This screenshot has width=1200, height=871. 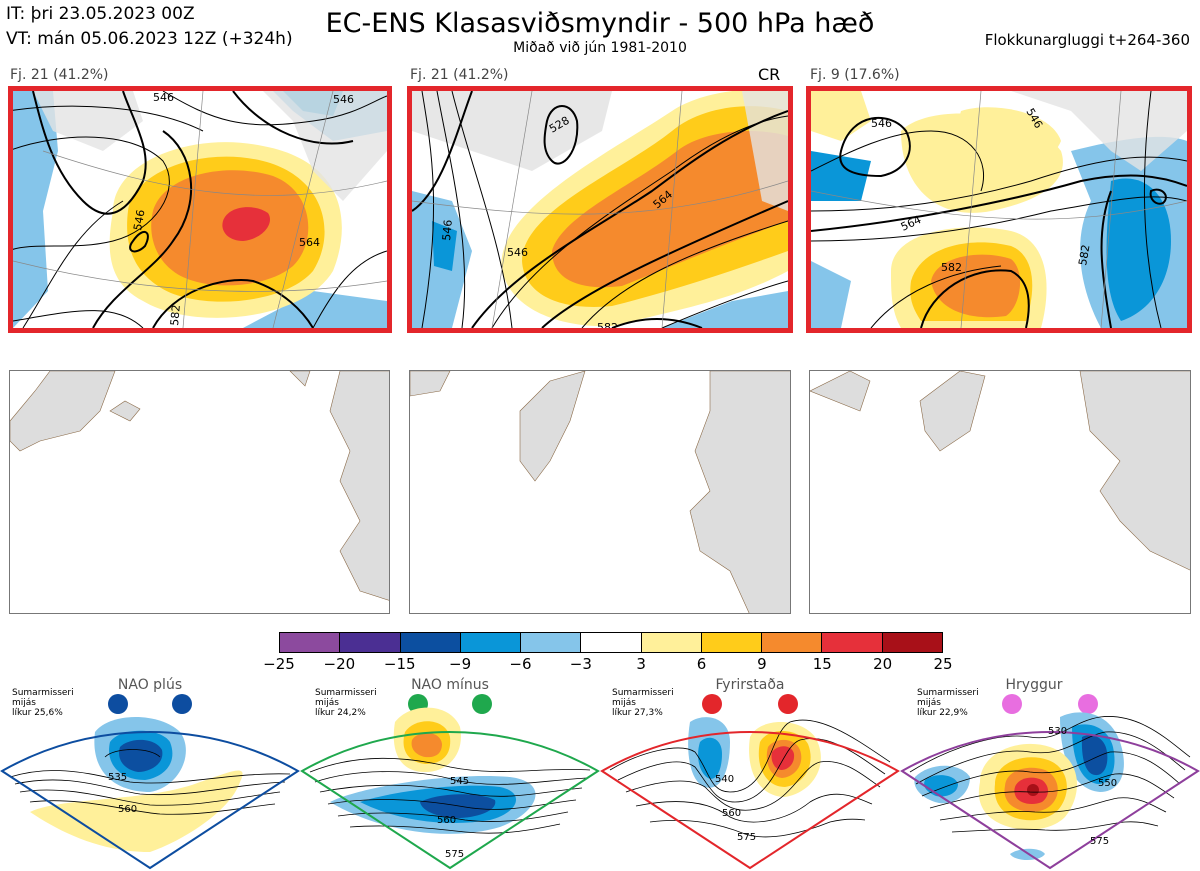 What do you see at coordinates (327, 703) in the screenshot?
I see `regime-2-info-line: mijás` at bounding box center [327, 703].